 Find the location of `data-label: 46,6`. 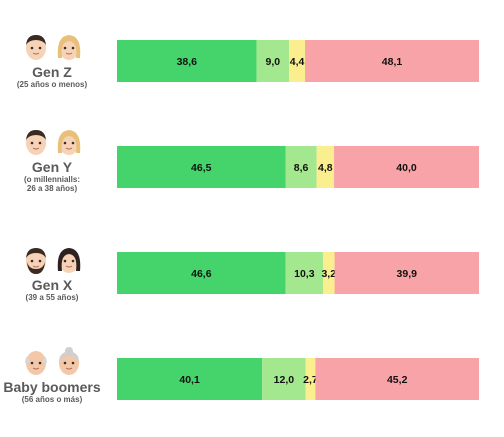

data-label: 46,6 is located at coordinates (201, 274).